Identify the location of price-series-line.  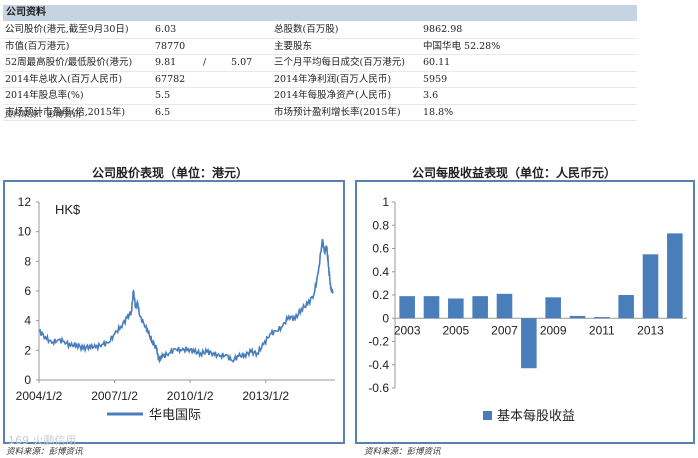
(186, 301).